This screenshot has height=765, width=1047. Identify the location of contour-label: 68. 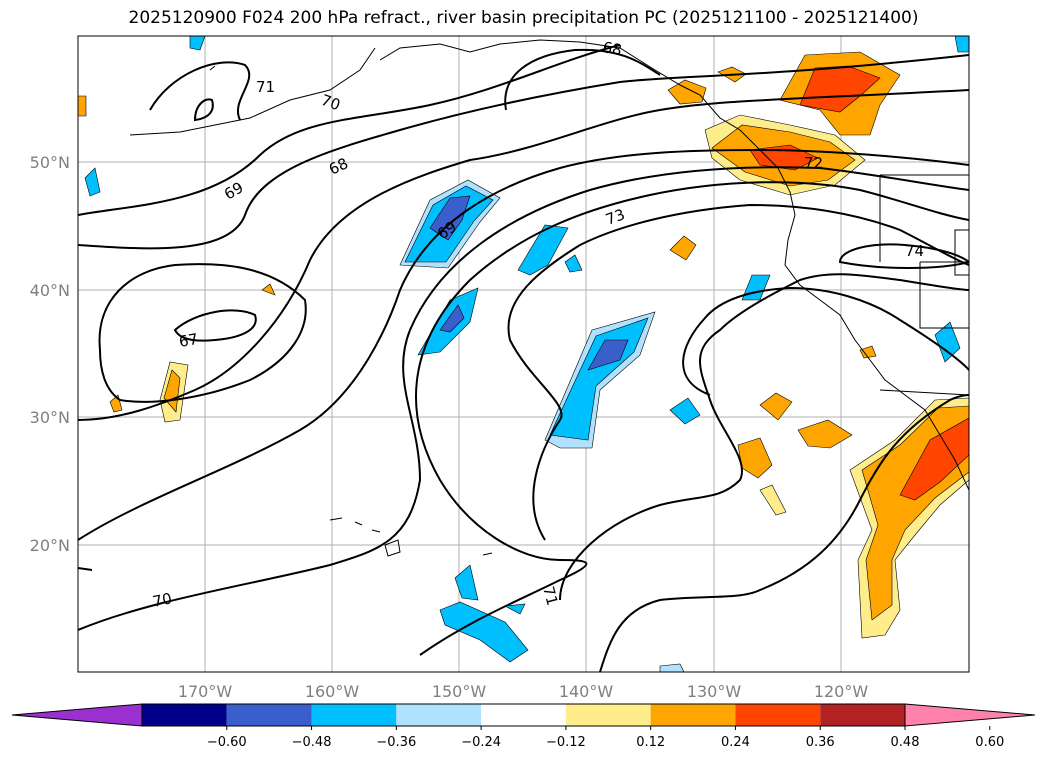
(612, 48).